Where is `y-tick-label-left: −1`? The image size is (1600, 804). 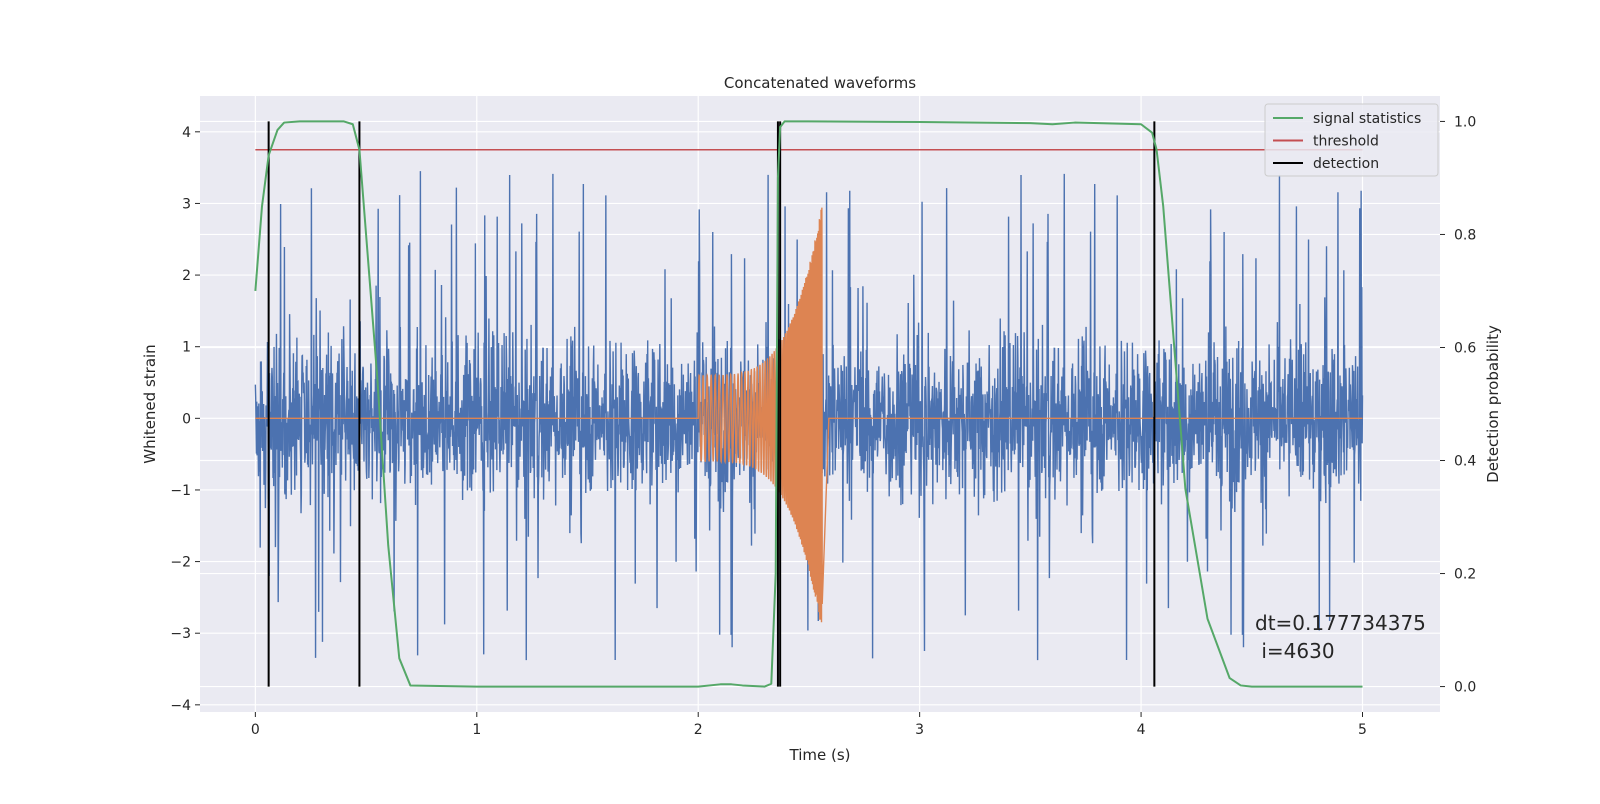 y-tick-label-left: −1 is located at coordinates (180, 491).